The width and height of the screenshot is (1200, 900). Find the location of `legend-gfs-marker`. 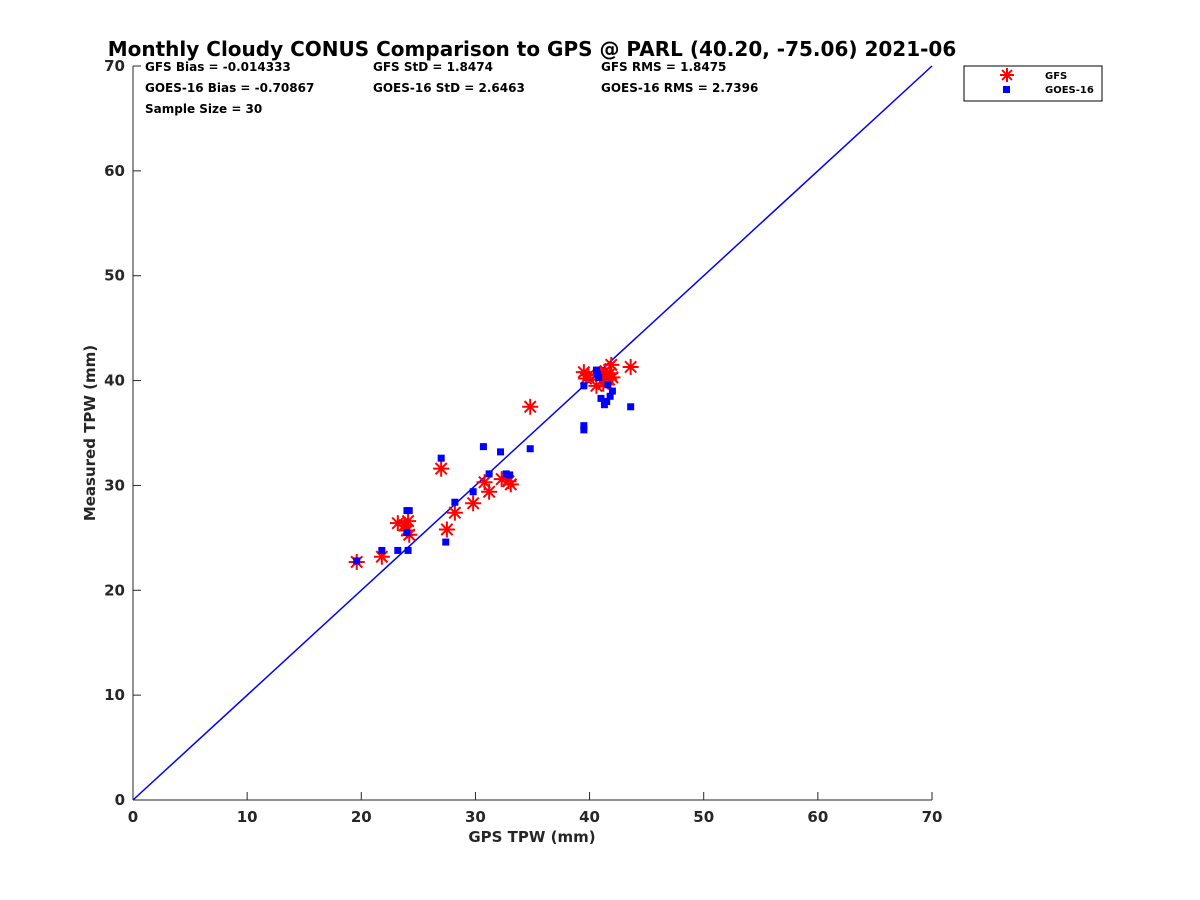

legend-gfs-marker is located at coordinates (1007, 75).